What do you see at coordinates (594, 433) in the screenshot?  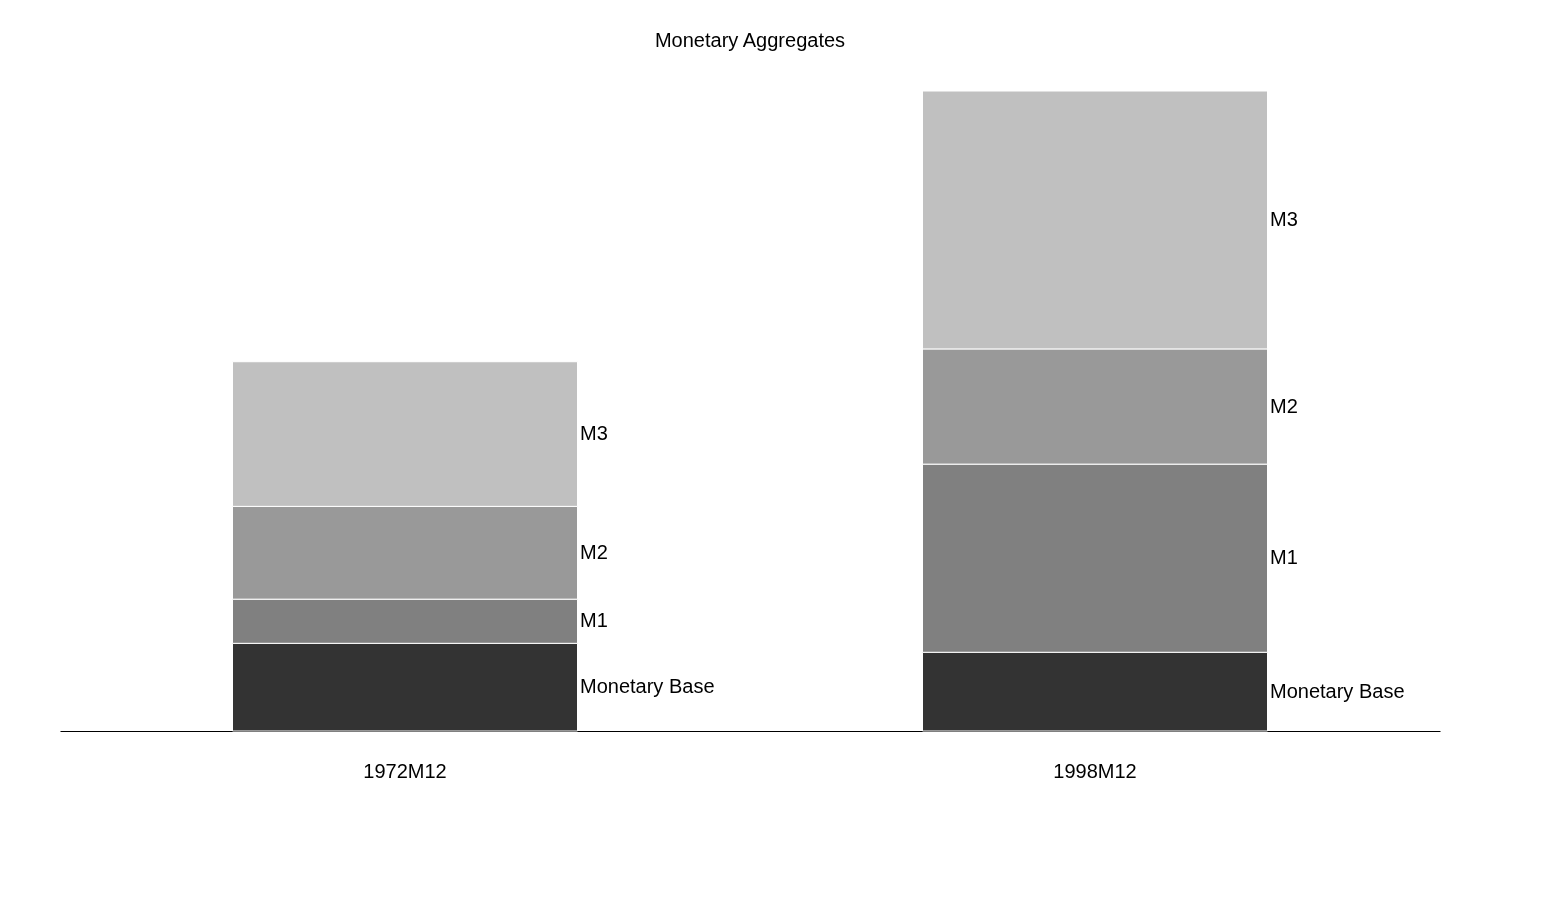 I see `series-label: M3` at bounding box center [594, 433].